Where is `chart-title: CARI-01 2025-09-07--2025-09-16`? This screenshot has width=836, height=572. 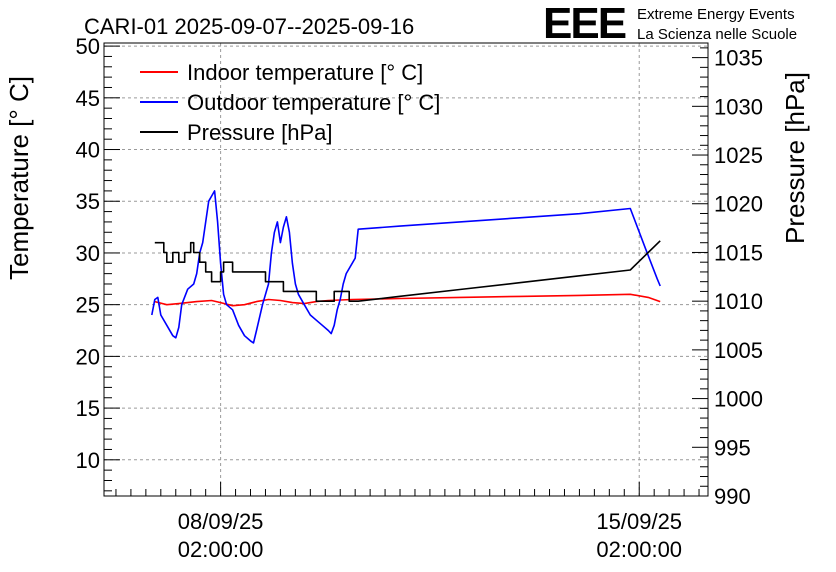 chart-title: CARI-01 2025-09-07--2025-09-16 is located at coordinates (249, 26).